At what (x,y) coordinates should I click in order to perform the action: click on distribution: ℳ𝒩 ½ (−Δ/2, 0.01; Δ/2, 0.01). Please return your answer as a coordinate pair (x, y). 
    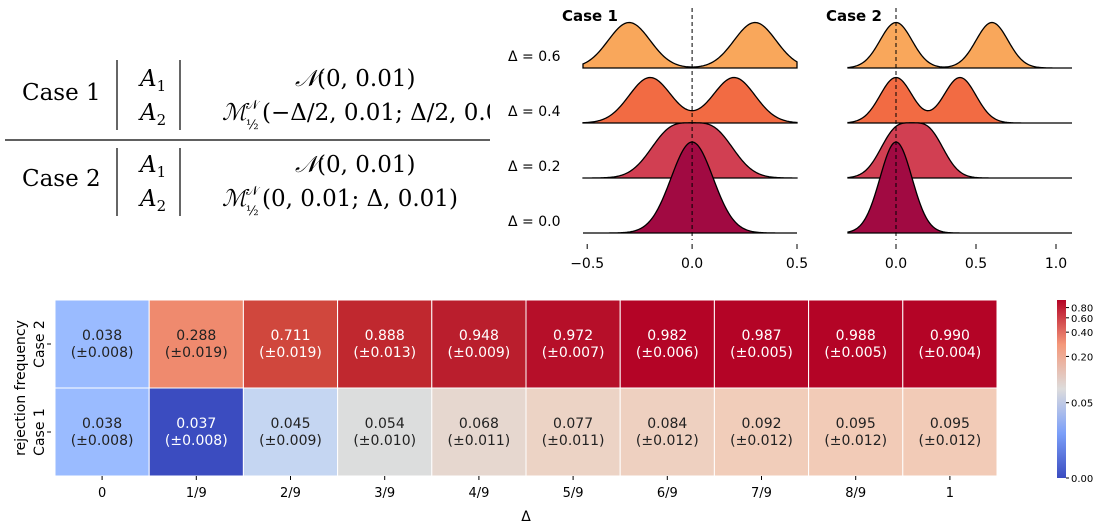
    Looking at the image, I should click on (373, 115).